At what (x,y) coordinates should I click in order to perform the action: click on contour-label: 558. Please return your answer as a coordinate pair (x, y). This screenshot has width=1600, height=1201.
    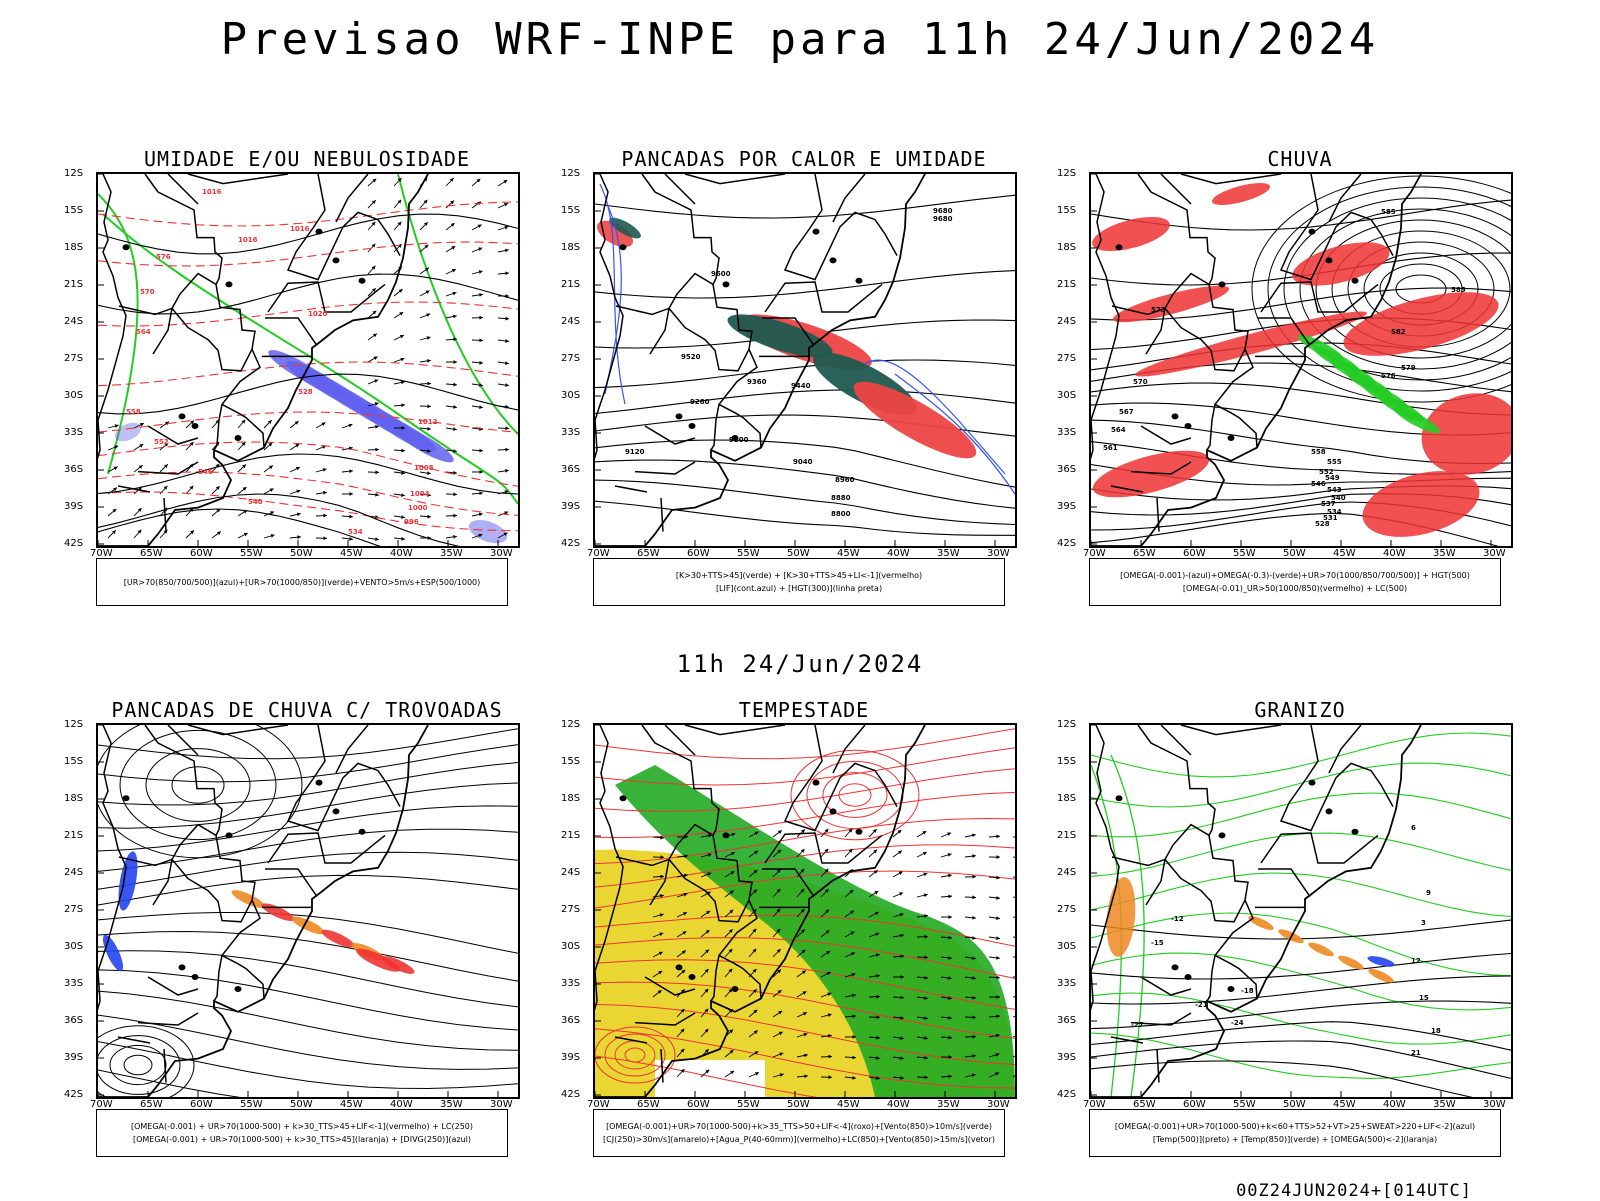
    Looking at the image, I should click on (133, 412).